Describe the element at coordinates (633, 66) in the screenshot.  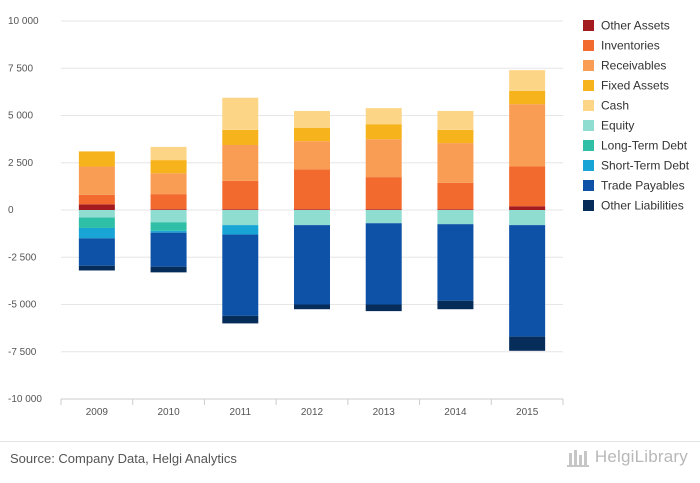
I see `legend-label-receivables: Receivables` at that location.